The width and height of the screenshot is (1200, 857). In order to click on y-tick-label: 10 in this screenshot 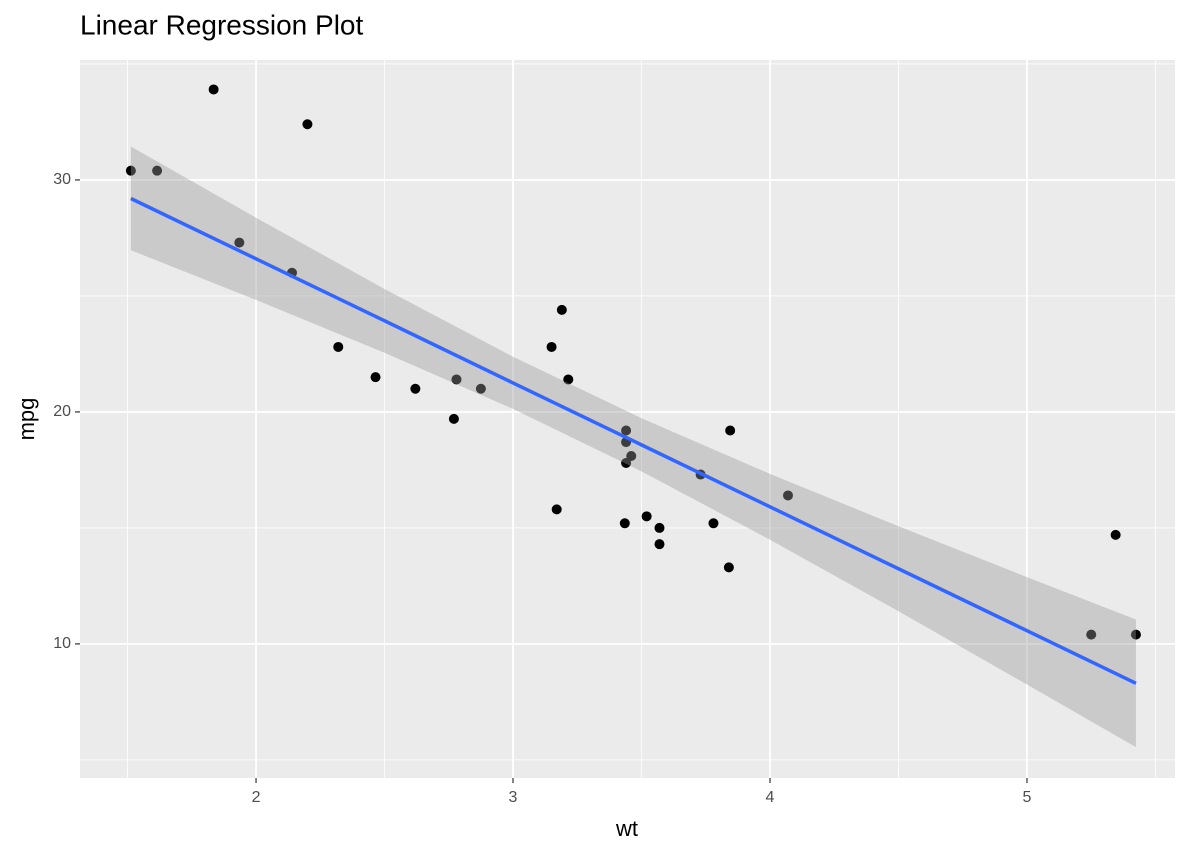, I will do `click(62, 643)`.